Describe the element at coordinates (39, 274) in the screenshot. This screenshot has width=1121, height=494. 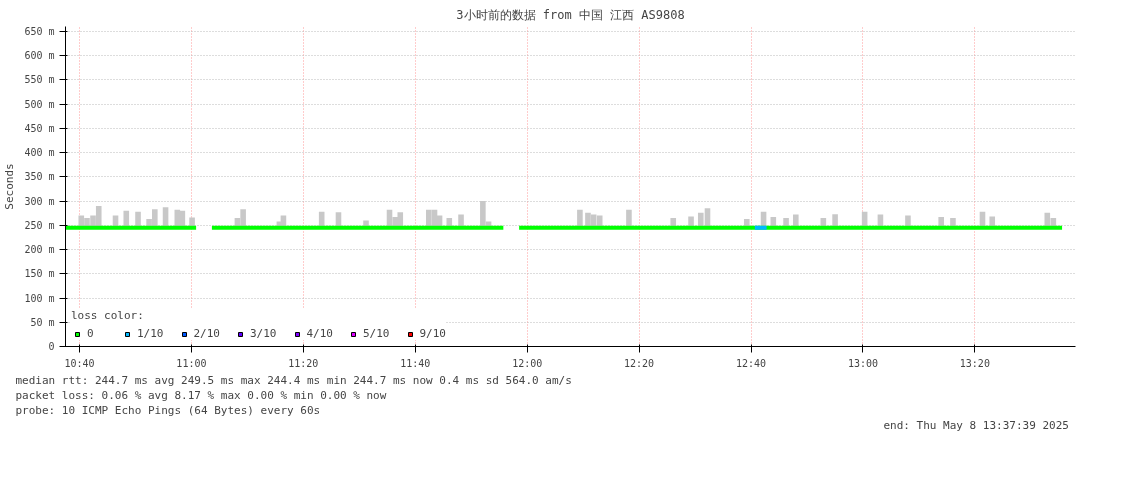
I see `y-tick-label: 150 m` at that location.